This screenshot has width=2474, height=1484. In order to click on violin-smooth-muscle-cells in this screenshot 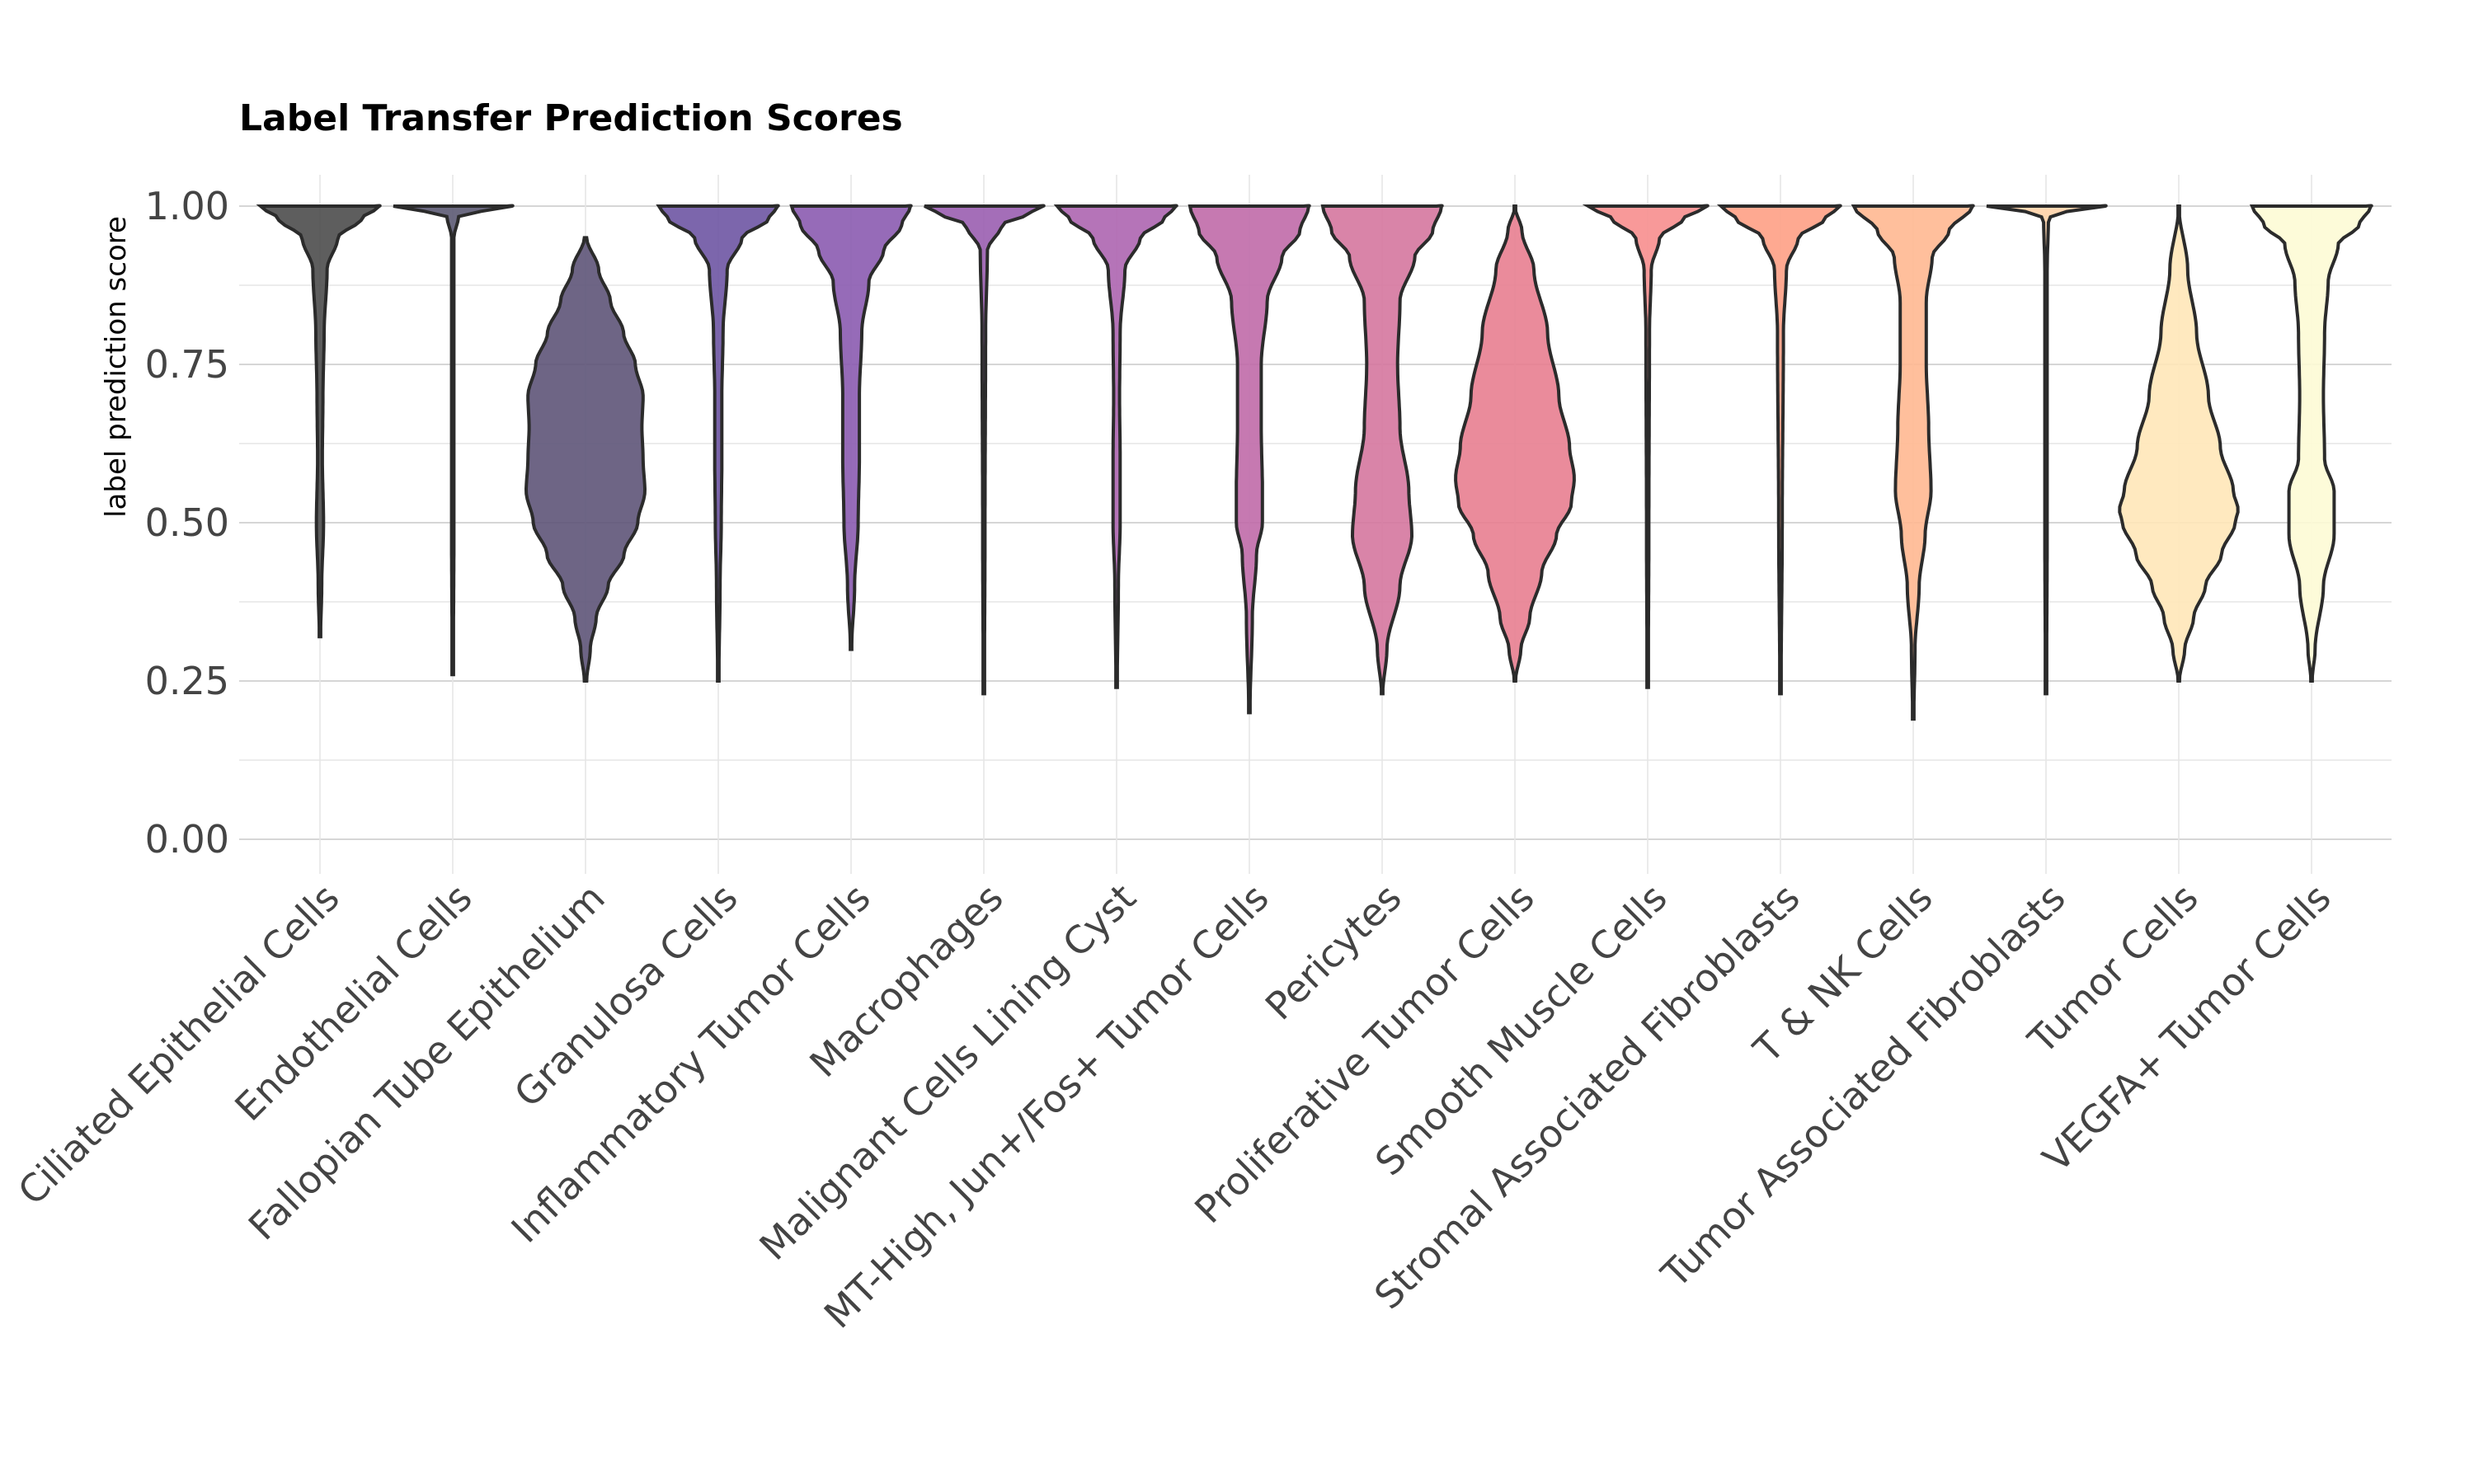, I will do `click(1646, 446)`.